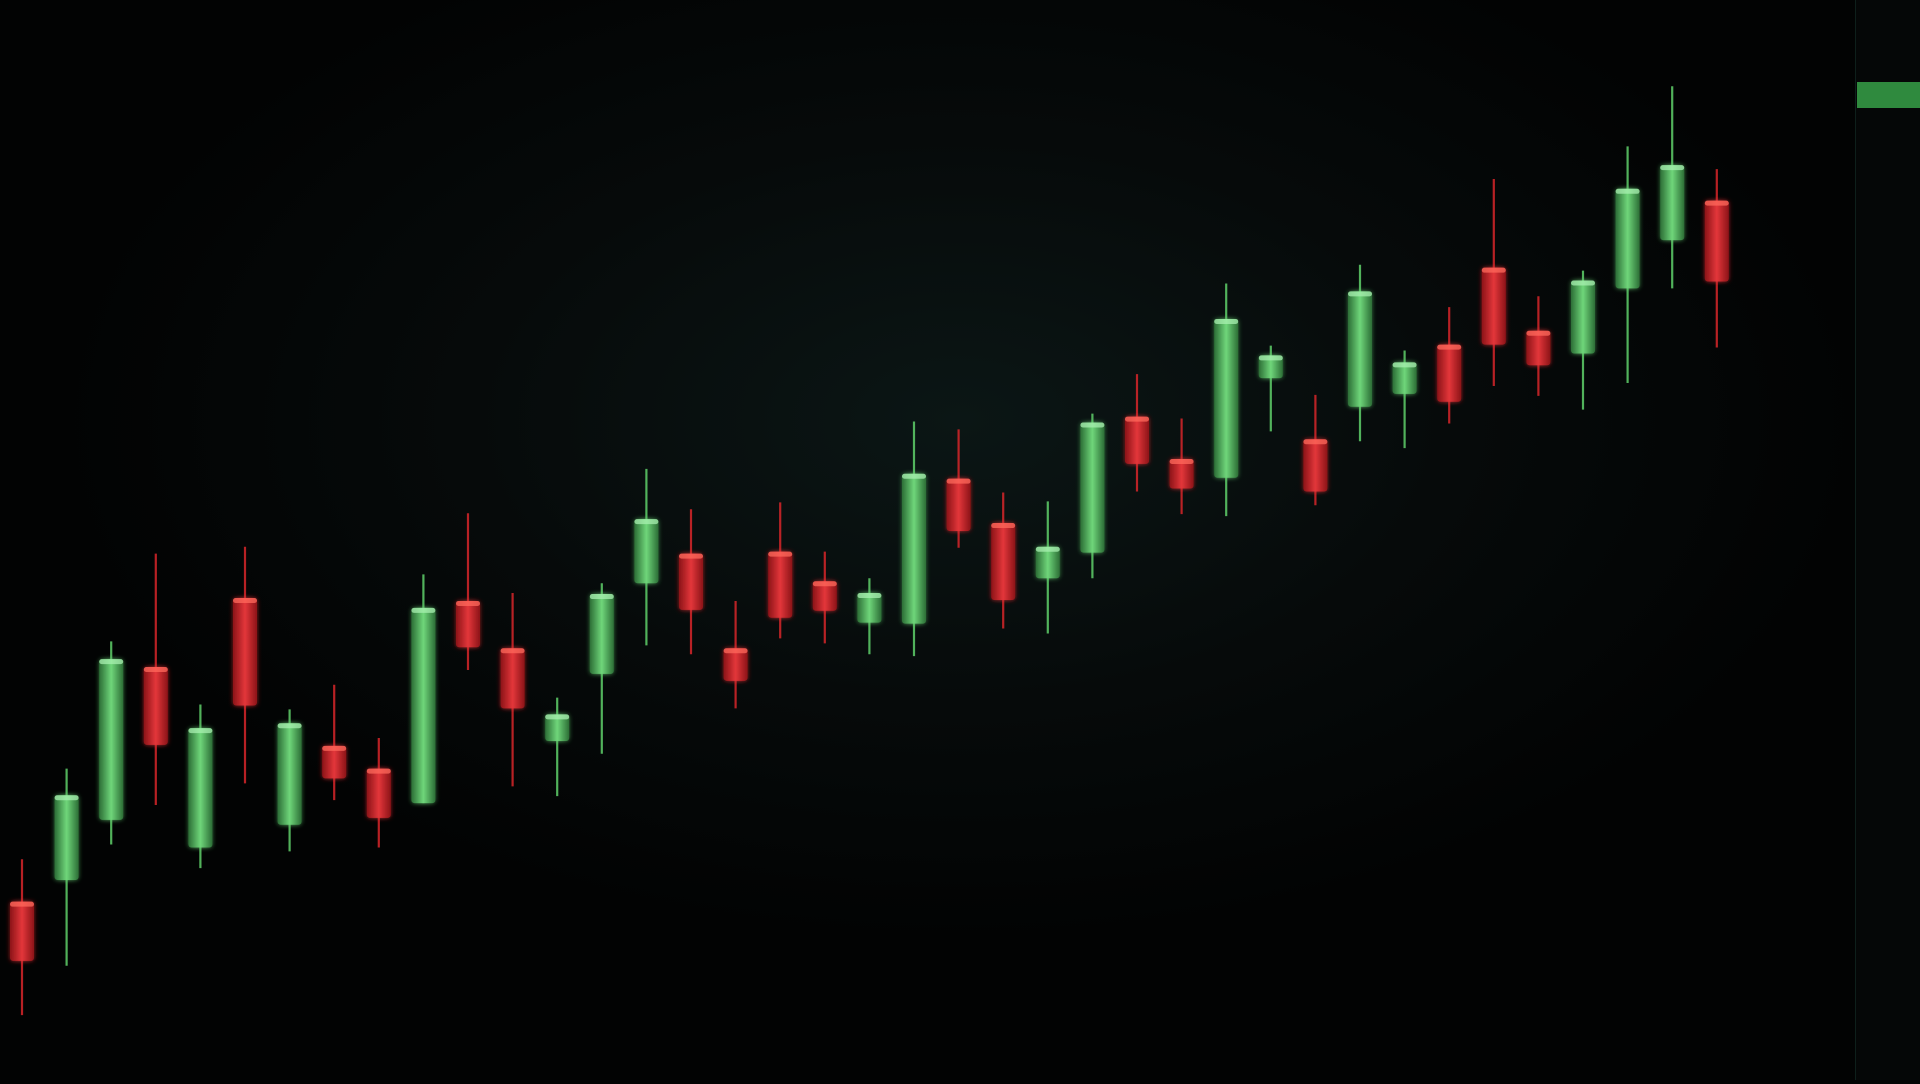 This screenshot has height=1084, width=1920. Describe the element at coordinates (1887, 540) in the screenshot. I see `price-axis` at that location.